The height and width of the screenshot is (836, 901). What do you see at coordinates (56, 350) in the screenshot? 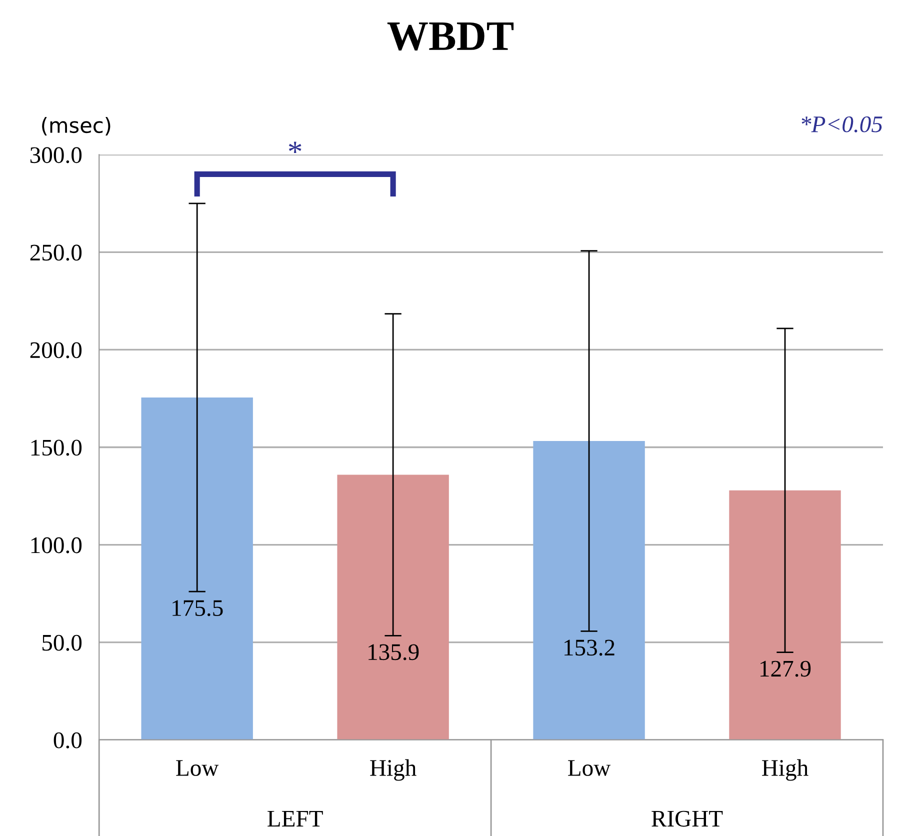
I see `y-tick-label: 200.0` at bounding box center [56, 350].